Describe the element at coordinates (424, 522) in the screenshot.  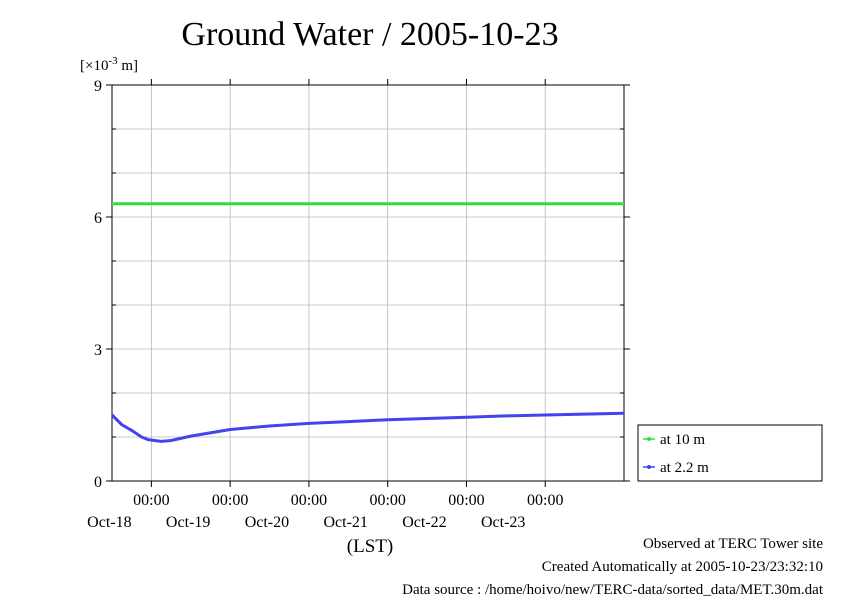
I see `x-tick-date-label: Oct-22` at that location.